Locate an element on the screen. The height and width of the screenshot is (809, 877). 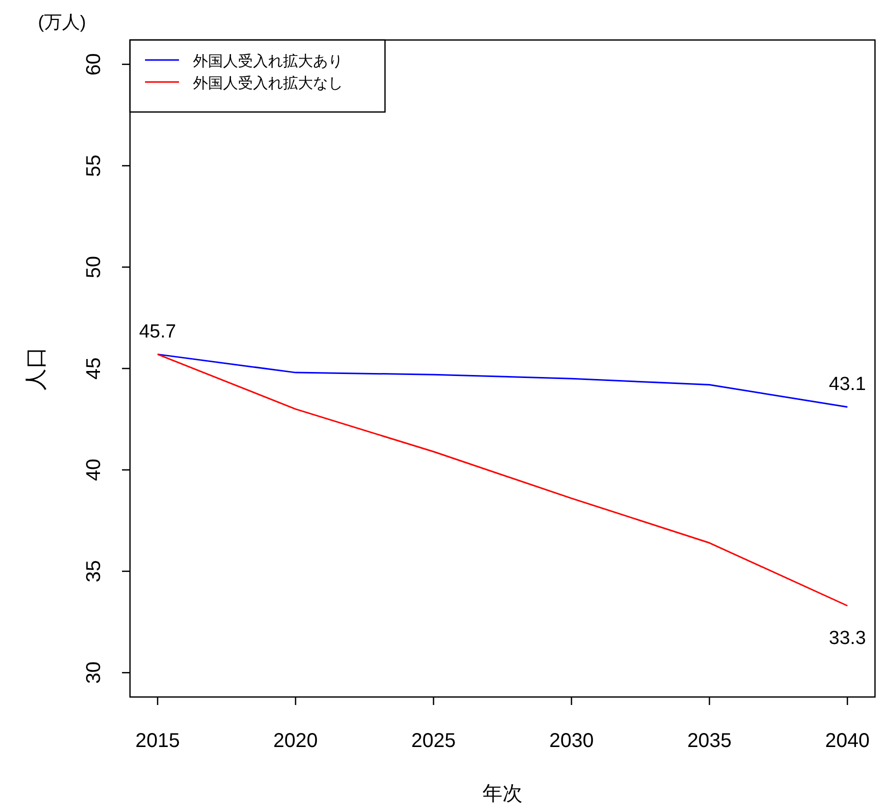
x-tick-label: 2035 is located at coordinates (709, 741).